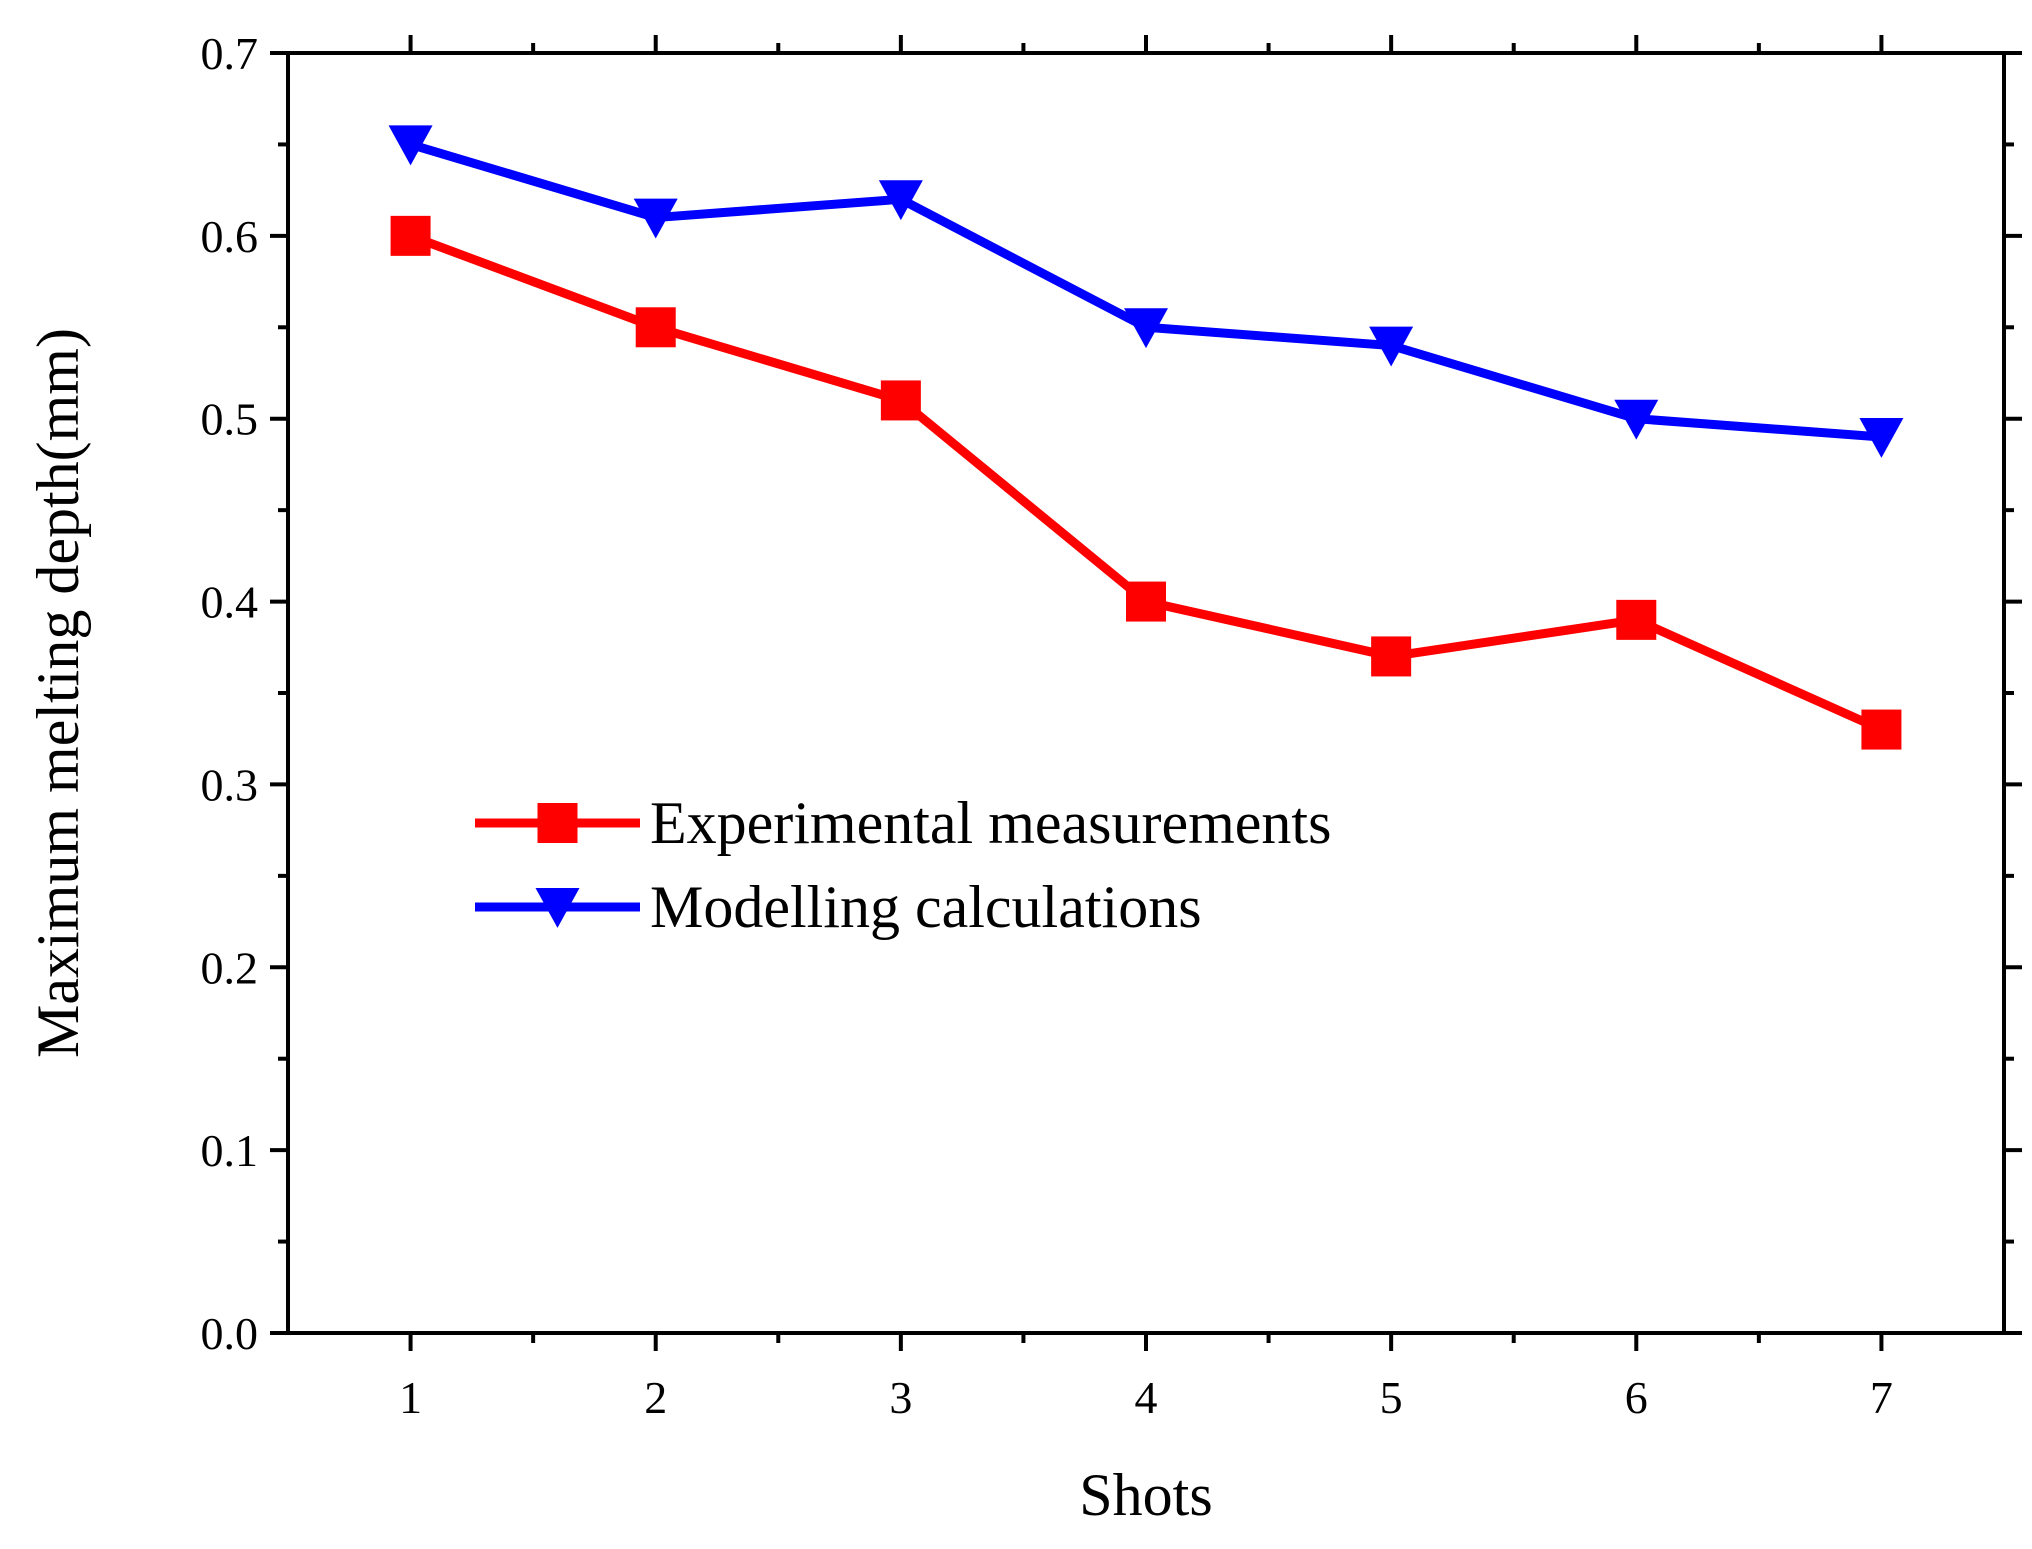 The image size is (2032, 1549). I want to click on x-tick-label: 6, so click(1636, 1397).